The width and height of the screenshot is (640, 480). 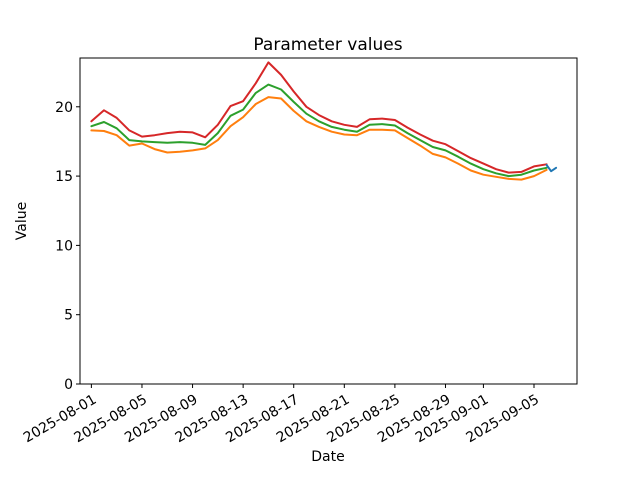 What do you see at coordinates (319, 138) in the screenshot?
I see `series-orange-line` at bounding box center [319, 138].